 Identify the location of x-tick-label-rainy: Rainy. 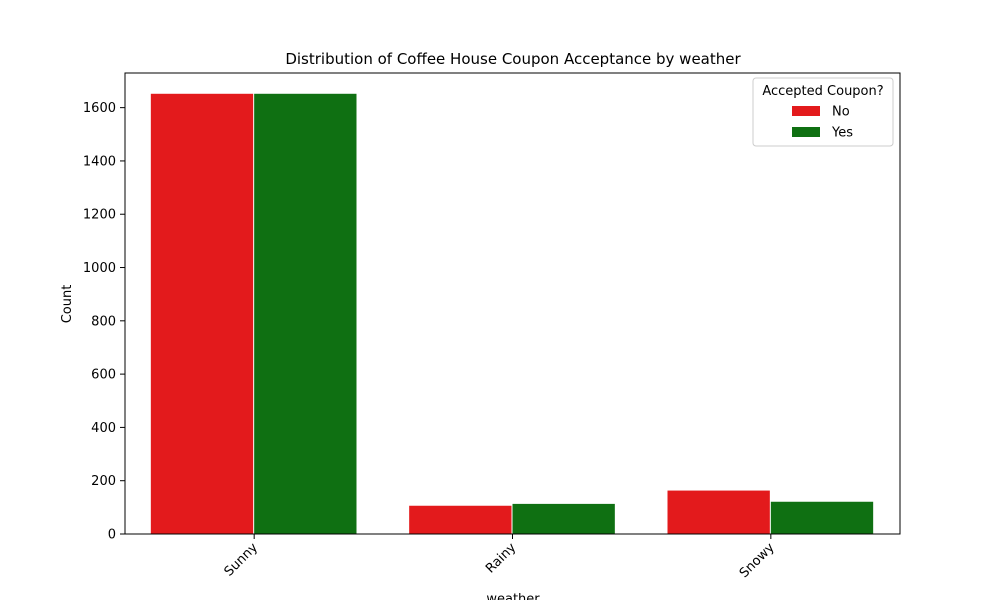
(501, 558).